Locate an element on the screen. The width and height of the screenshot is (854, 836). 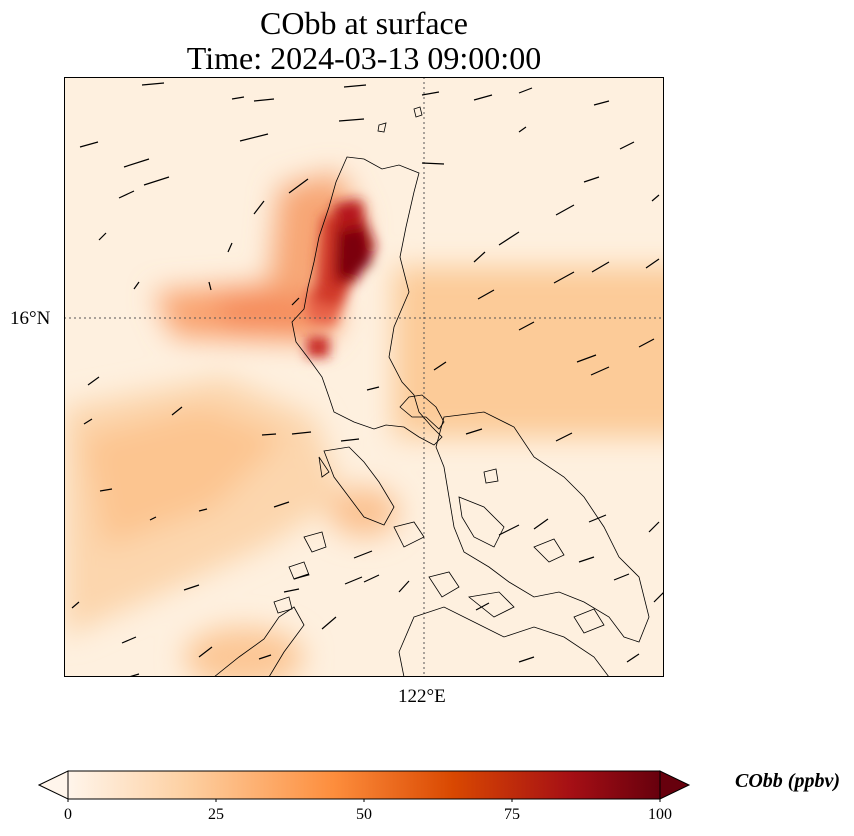
latitude-tick-label: 16°N is located at coordinates (30, 318).